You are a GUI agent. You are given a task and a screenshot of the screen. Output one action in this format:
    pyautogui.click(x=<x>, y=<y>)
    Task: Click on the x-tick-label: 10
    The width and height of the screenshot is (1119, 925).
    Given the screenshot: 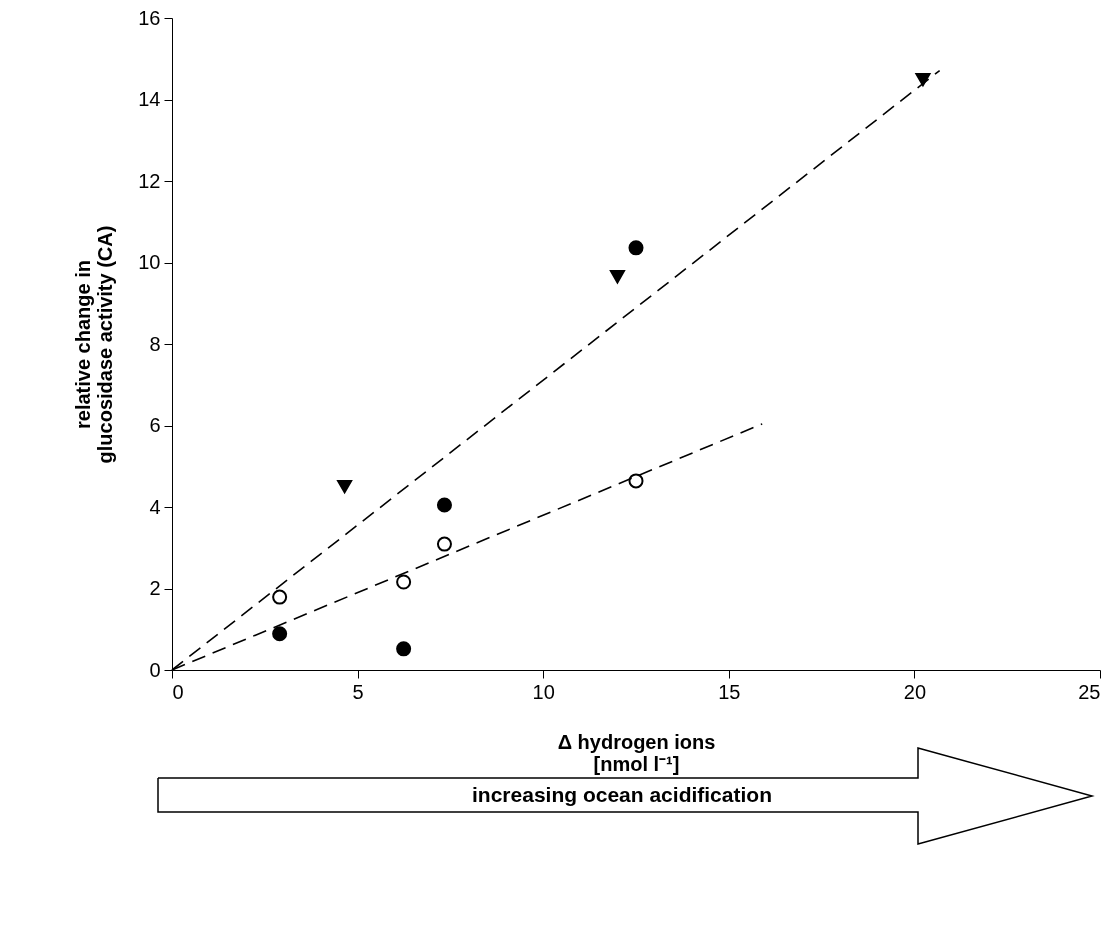 What is the action you would take?
    pyautogui.click(x=543, y=691)
    